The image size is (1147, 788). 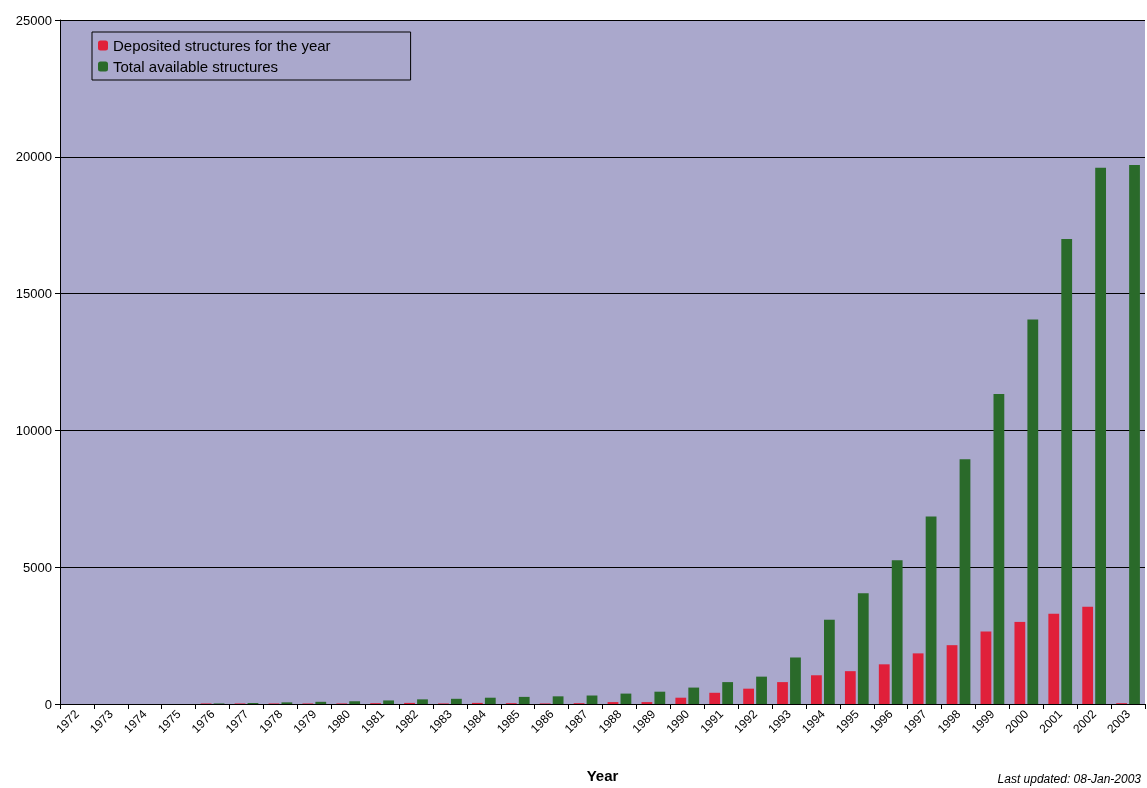 What do you see at coordinates (196, 66) in the screenshot?
I see `legend-label: Total available structures` at bounding box center [196, 66].